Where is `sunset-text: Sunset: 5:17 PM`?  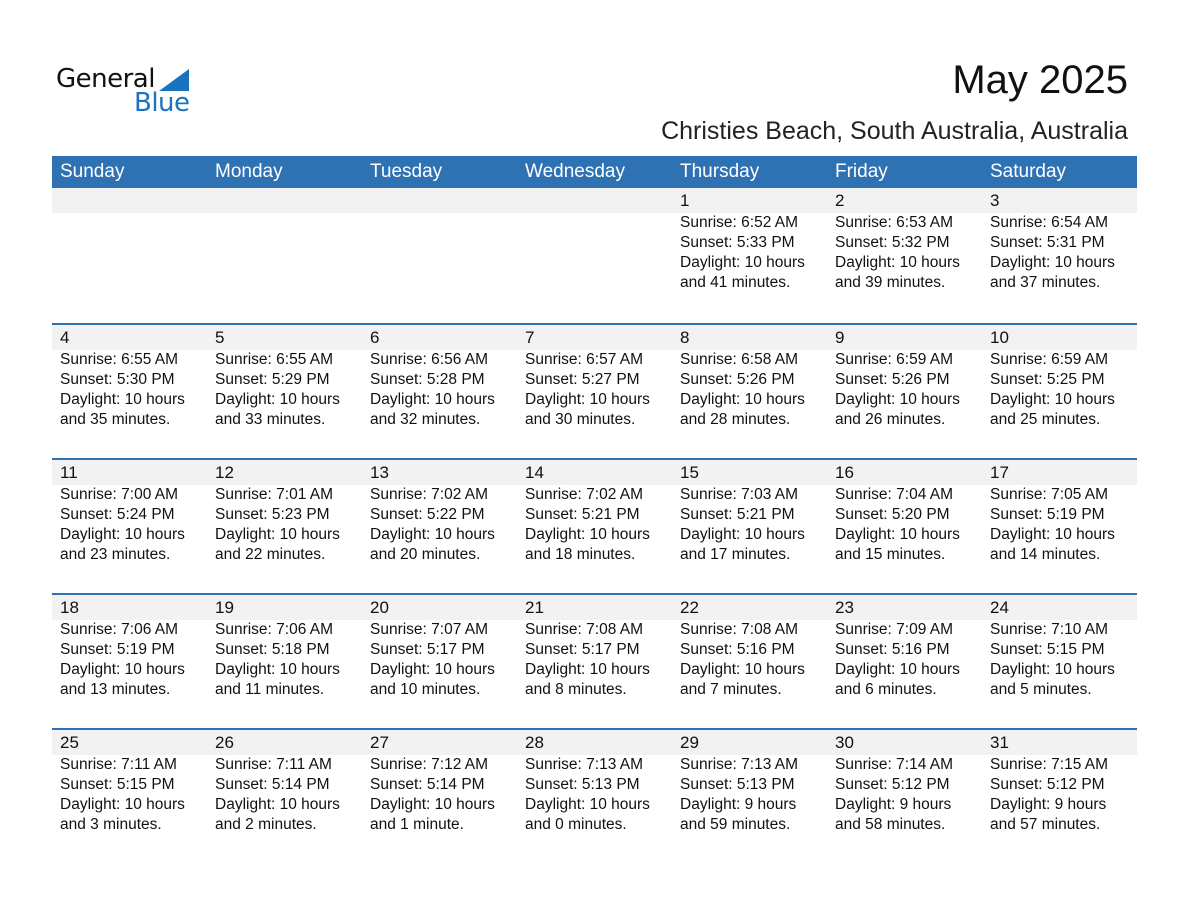 sunset-text: Sunset: 5:17 PM is located at coordinates (582, 649).